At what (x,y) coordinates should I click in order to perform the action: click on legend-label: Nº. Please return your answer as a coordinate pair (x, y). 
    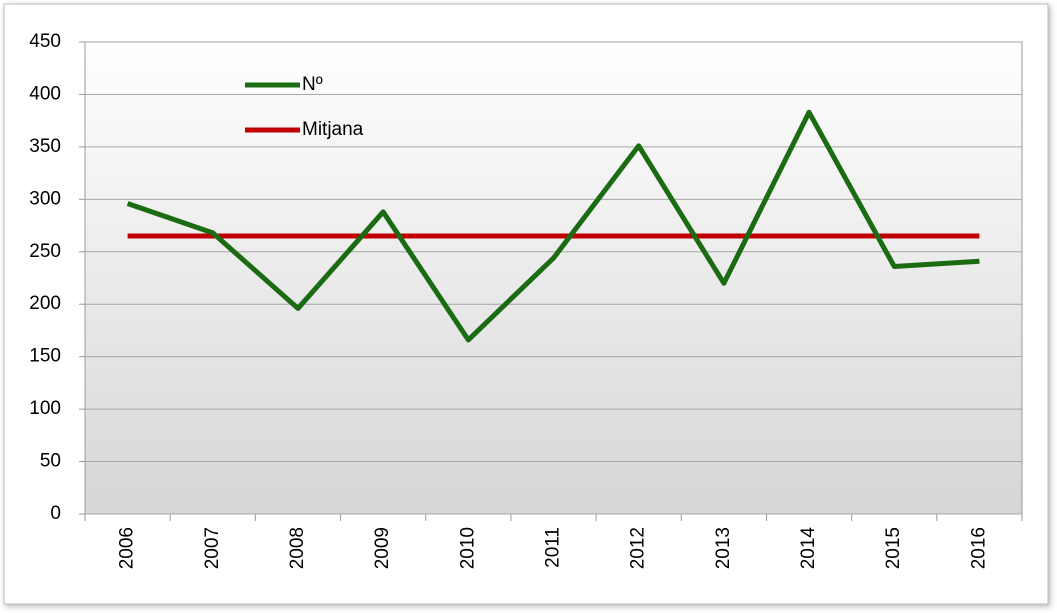
    Looking at the image, I should click on (312, 84).